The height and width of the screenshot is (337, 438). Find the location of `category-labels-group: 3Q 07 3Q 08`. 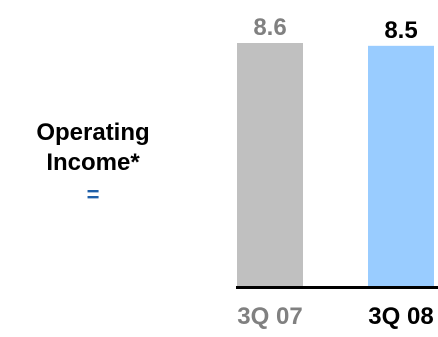

category-labels-group: 3Q 07 3Q 08 is located at coordinates (335, 316).